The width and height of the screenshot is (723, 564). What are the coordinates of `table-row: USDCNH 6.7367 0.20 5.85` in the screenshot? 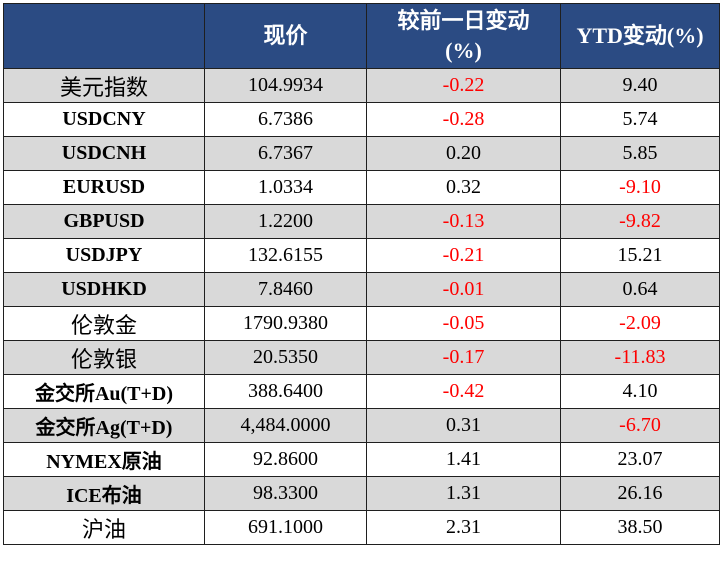 It's located at (361, 153).